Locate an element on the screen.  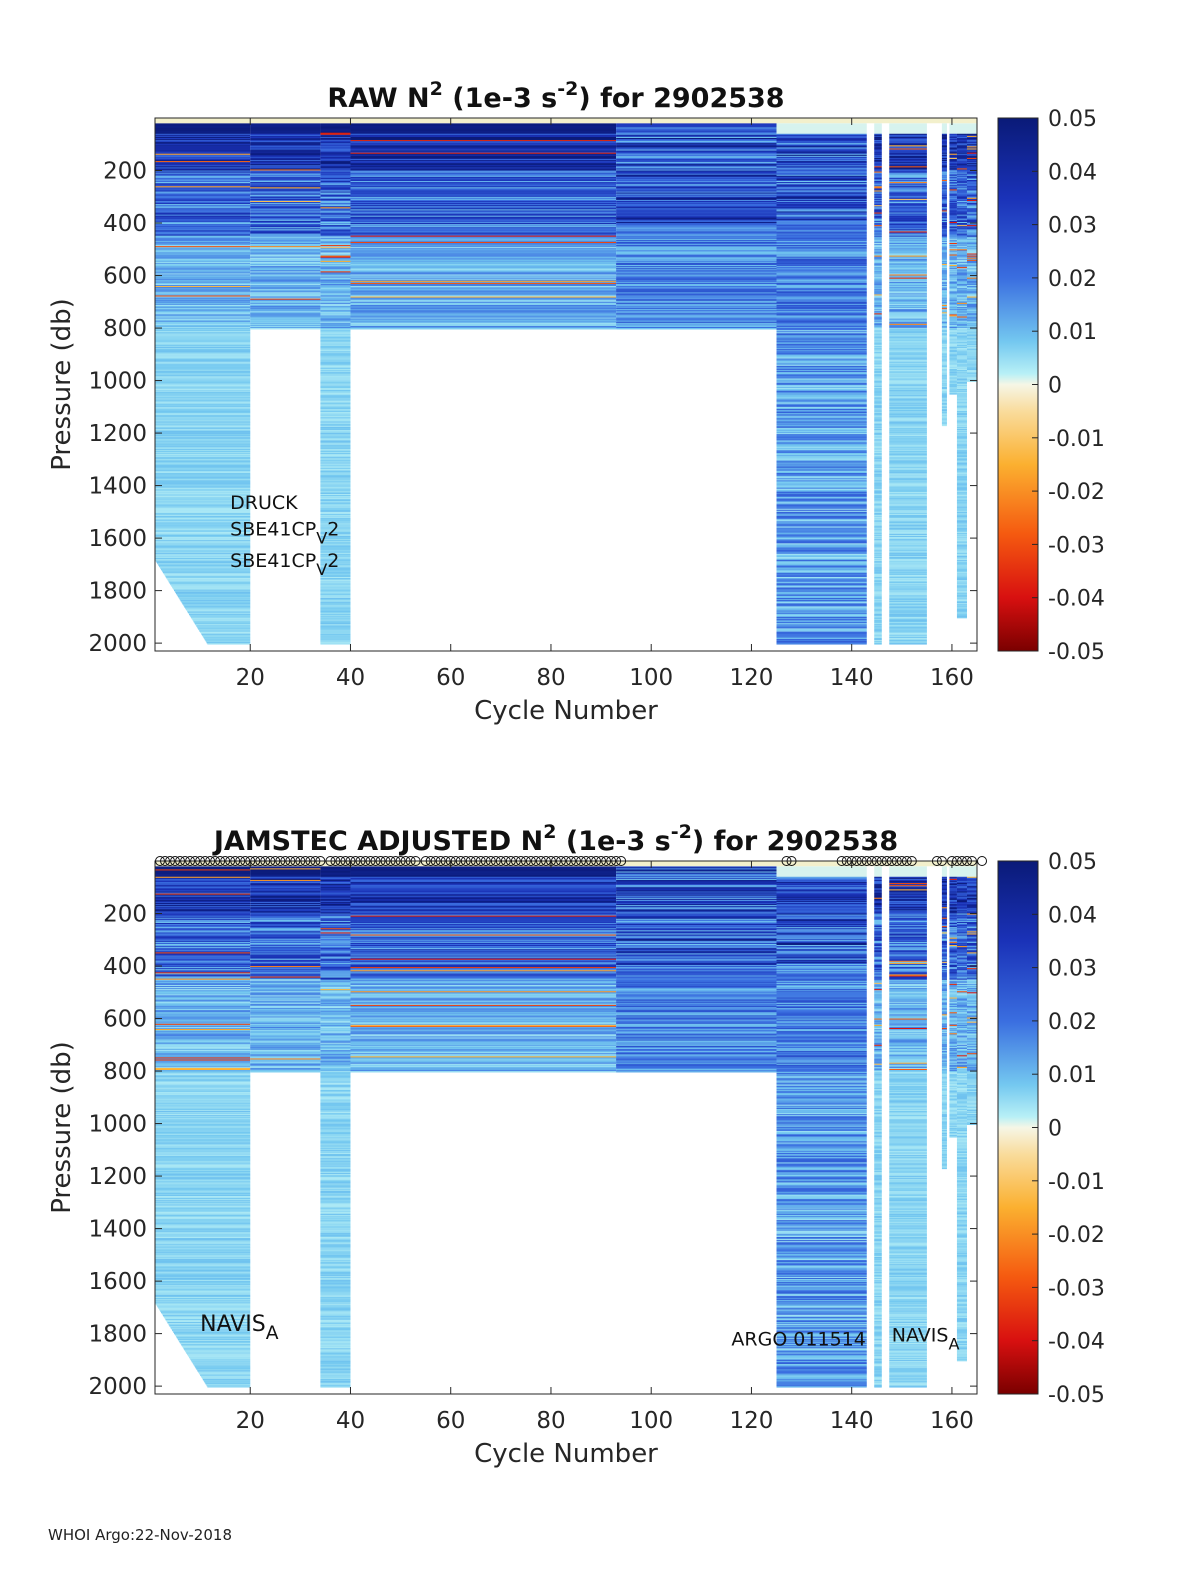
y-tick-label: 2000 is located at coordinates (117, 644).